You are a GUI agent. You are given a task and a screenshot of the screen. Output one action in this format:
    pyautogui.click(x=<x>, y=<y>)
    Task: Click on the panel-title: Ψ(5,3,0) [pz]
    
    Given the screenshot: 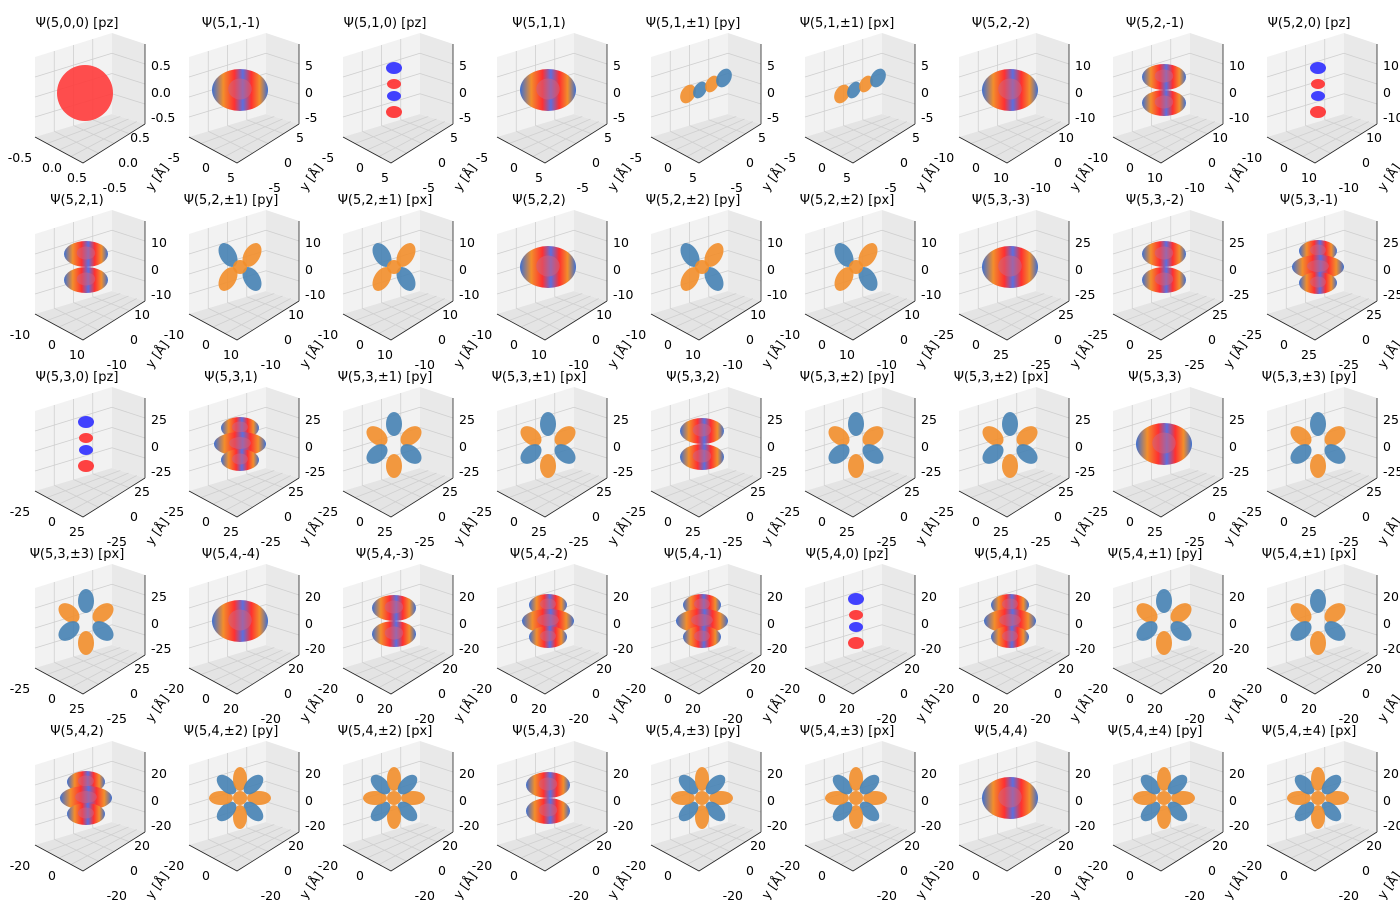 What is the action you would take?
    pyautogui.click(x=77, y=377)
    